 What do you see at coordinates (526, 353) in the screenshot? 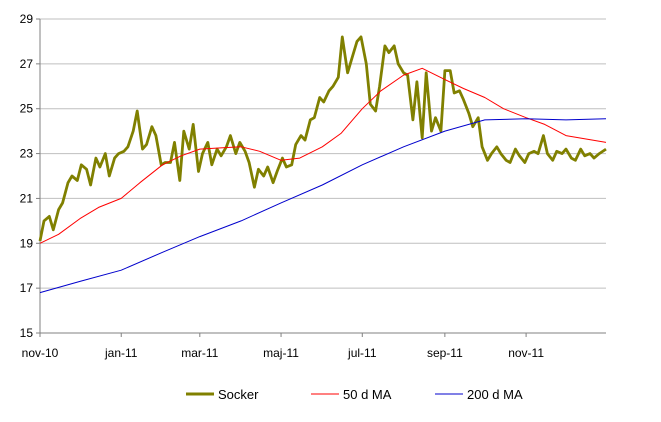
I see `x-tick-label: nov-11` at bounding box center [526, 353].